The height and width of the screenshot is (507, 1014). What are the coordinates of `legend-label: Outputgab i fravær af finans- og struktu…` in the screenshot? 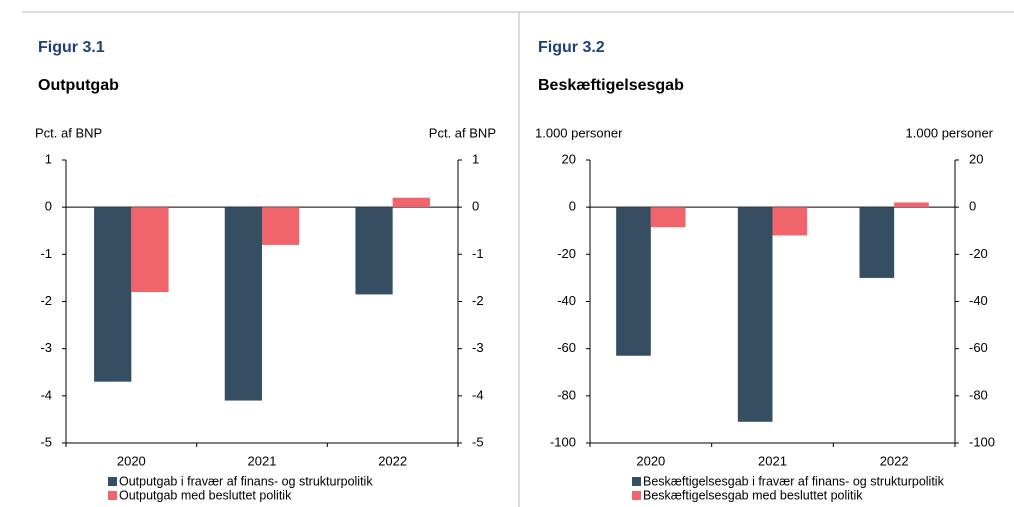 It's located at (246, 481).